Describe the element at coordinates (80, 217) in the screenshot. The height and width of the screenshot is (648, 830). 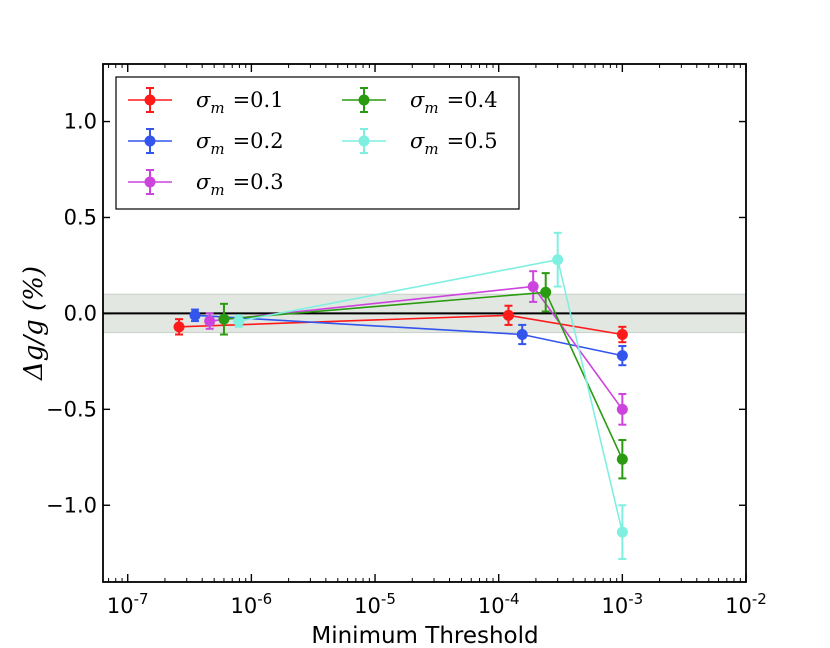
I see `y-tick-label: 0.5` at that location.